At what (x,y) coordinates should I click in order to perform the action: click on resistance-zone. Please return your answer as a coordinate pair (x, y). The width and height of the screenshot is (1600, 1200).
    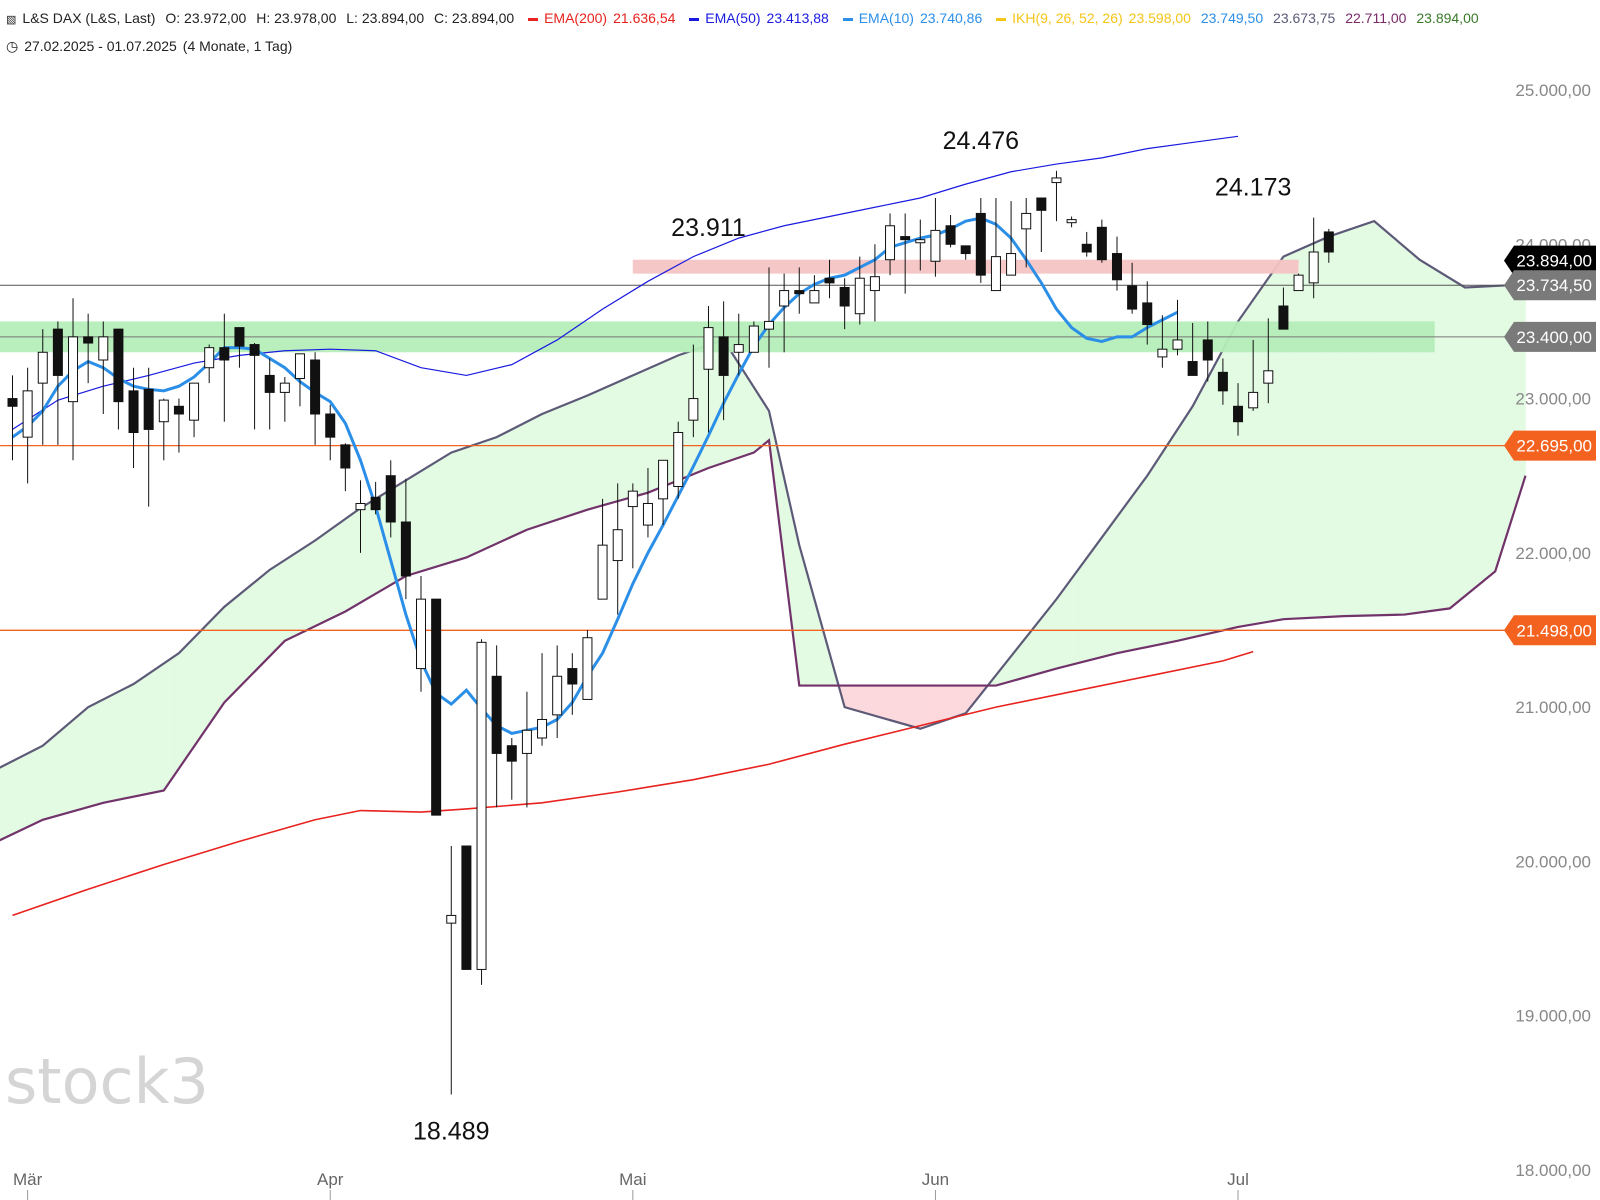
    Looking at the image, I should click on (965, 266).